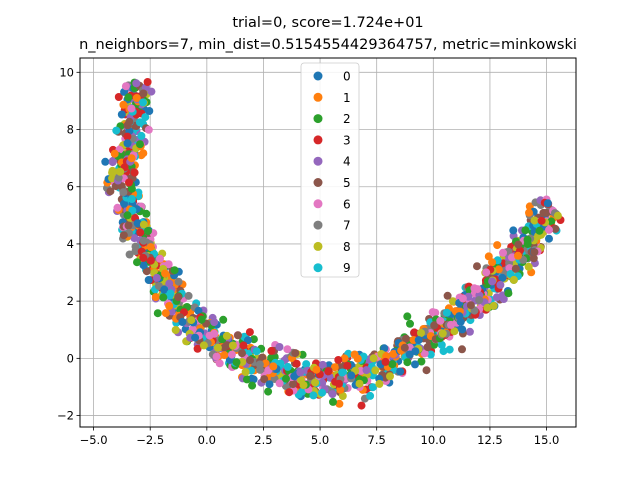 This screenshot has height=484, width=640. Describe the element at coordinates (347, 183) in the screenshot. I see `legend-label: 5` at that location.